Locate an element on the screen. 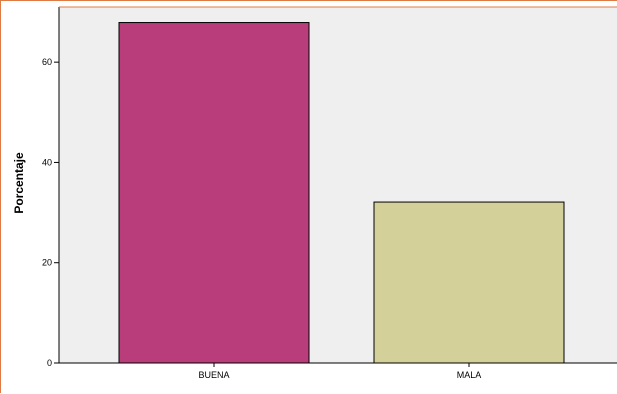 This screenshot has width=617, height=394. y-tick-label: 20 is located at coordinates (47, 263).